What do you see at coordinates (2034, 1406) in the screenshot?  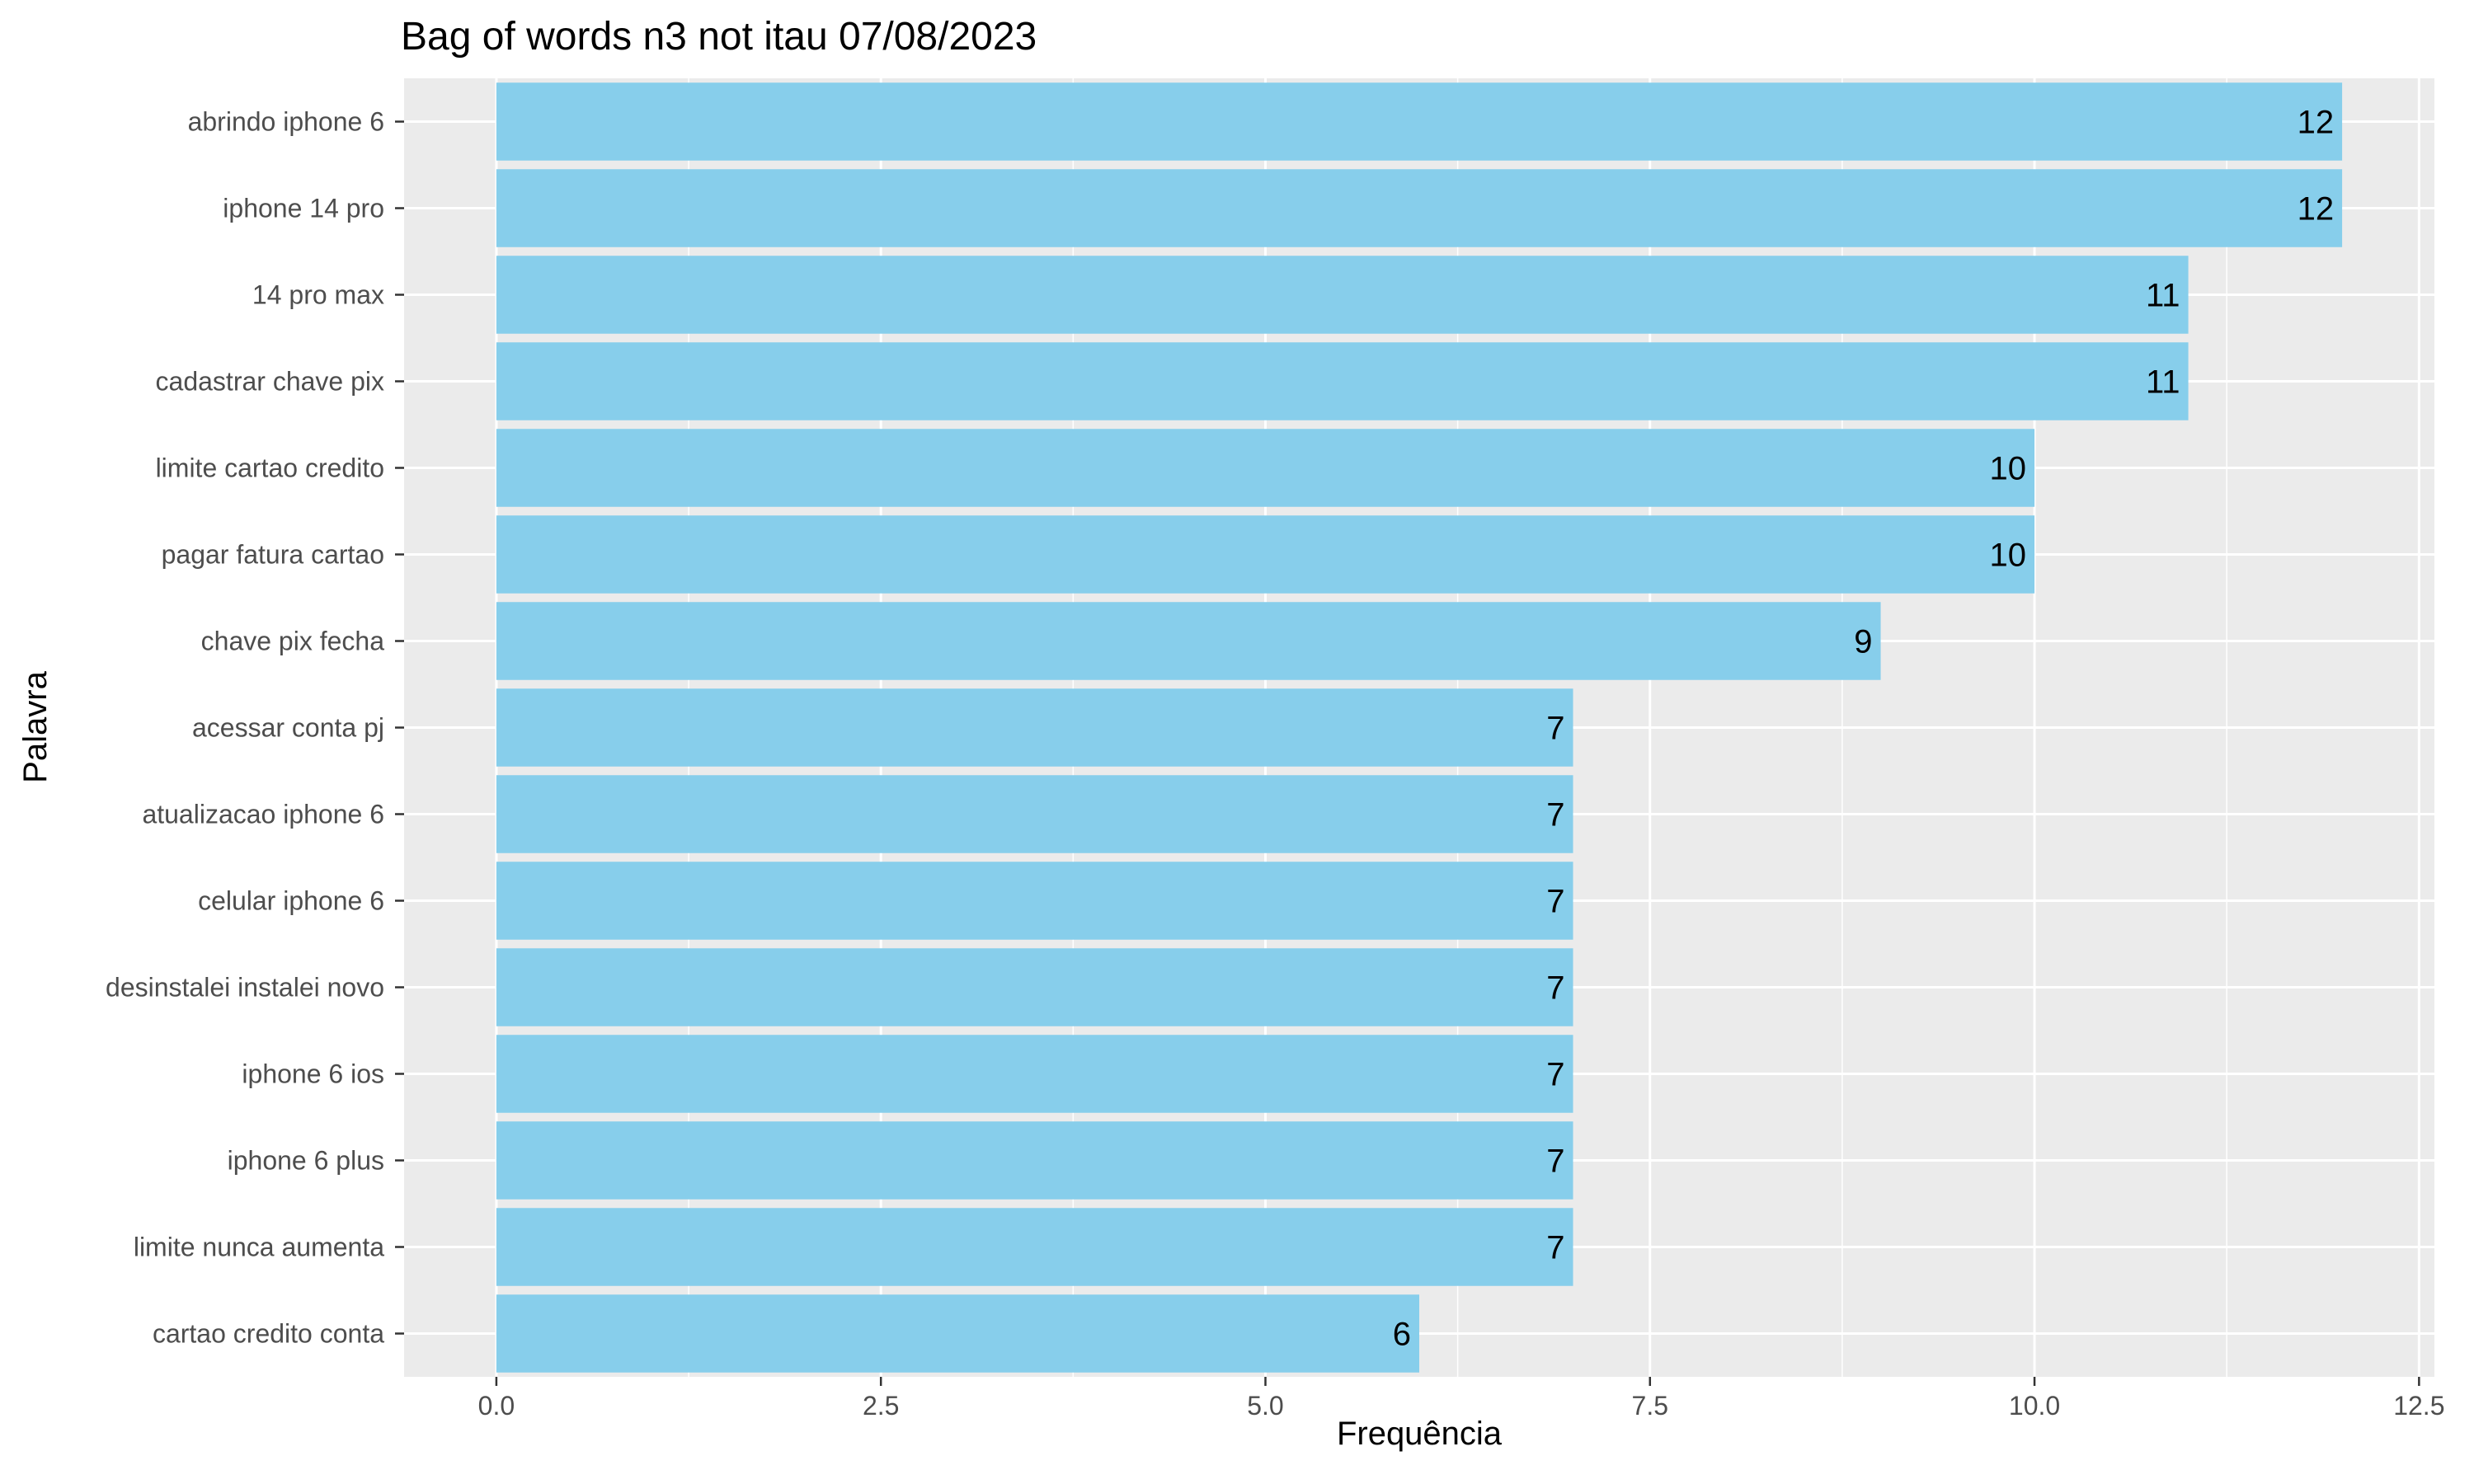 I see `x-tick-label: 10.0` at bounding box center [2034, 1406].